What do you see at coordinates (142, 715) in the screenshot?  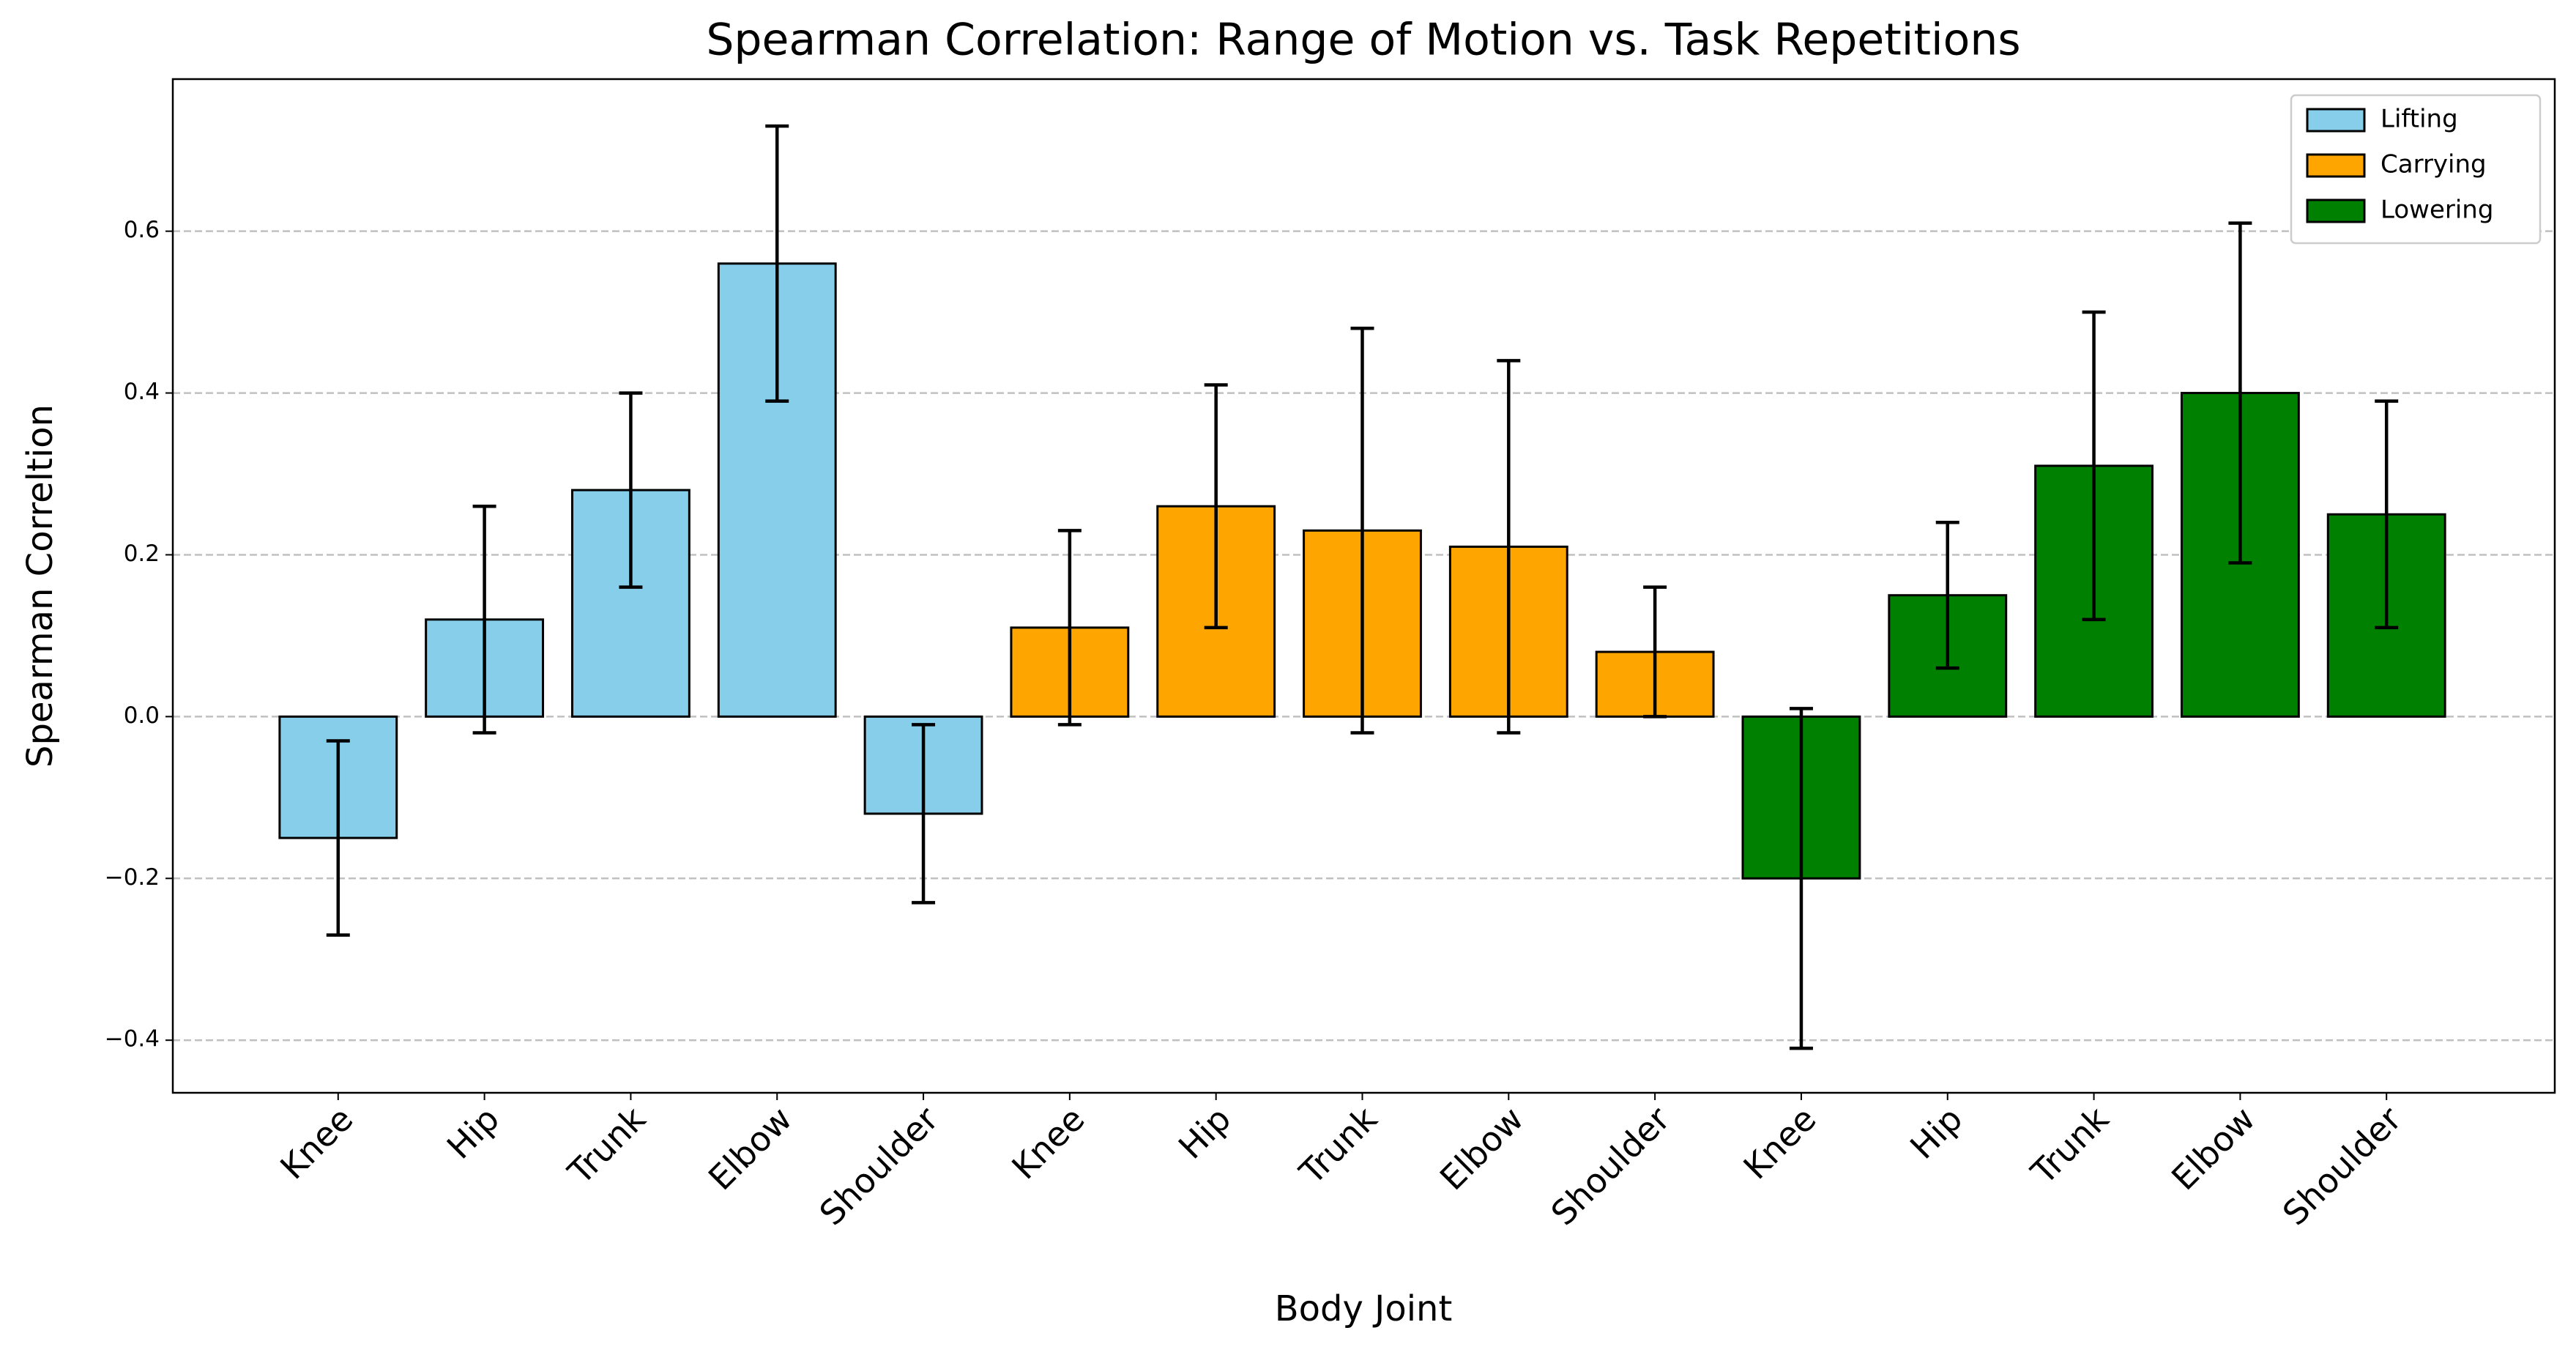 I see `y-tick-label: 0.0` at bounding box center [142, 715].